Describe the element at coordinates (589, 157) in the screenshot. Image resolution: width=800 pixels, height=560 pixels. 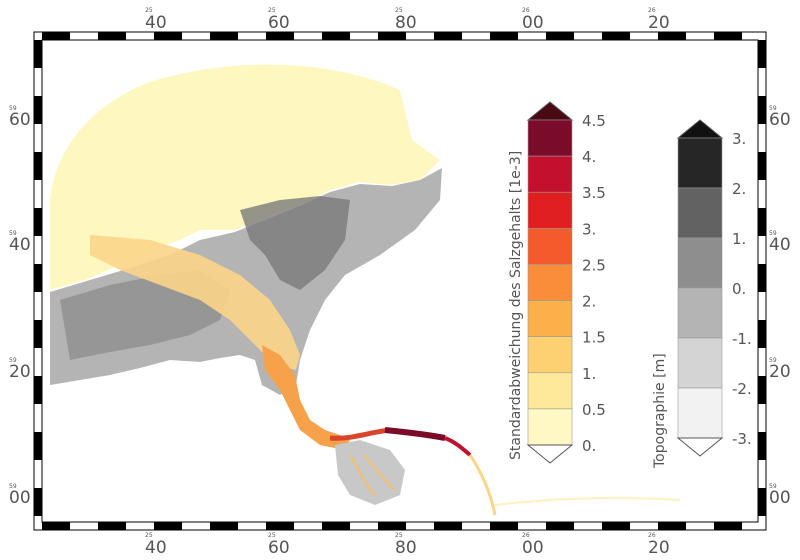
I see `colorbar-tick-label: 4.` at that location.